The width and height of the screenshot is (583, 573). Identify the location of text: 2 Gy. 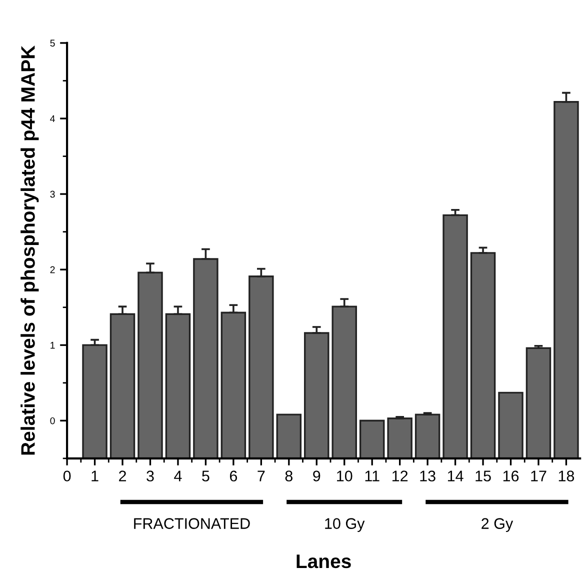
(498, 525).